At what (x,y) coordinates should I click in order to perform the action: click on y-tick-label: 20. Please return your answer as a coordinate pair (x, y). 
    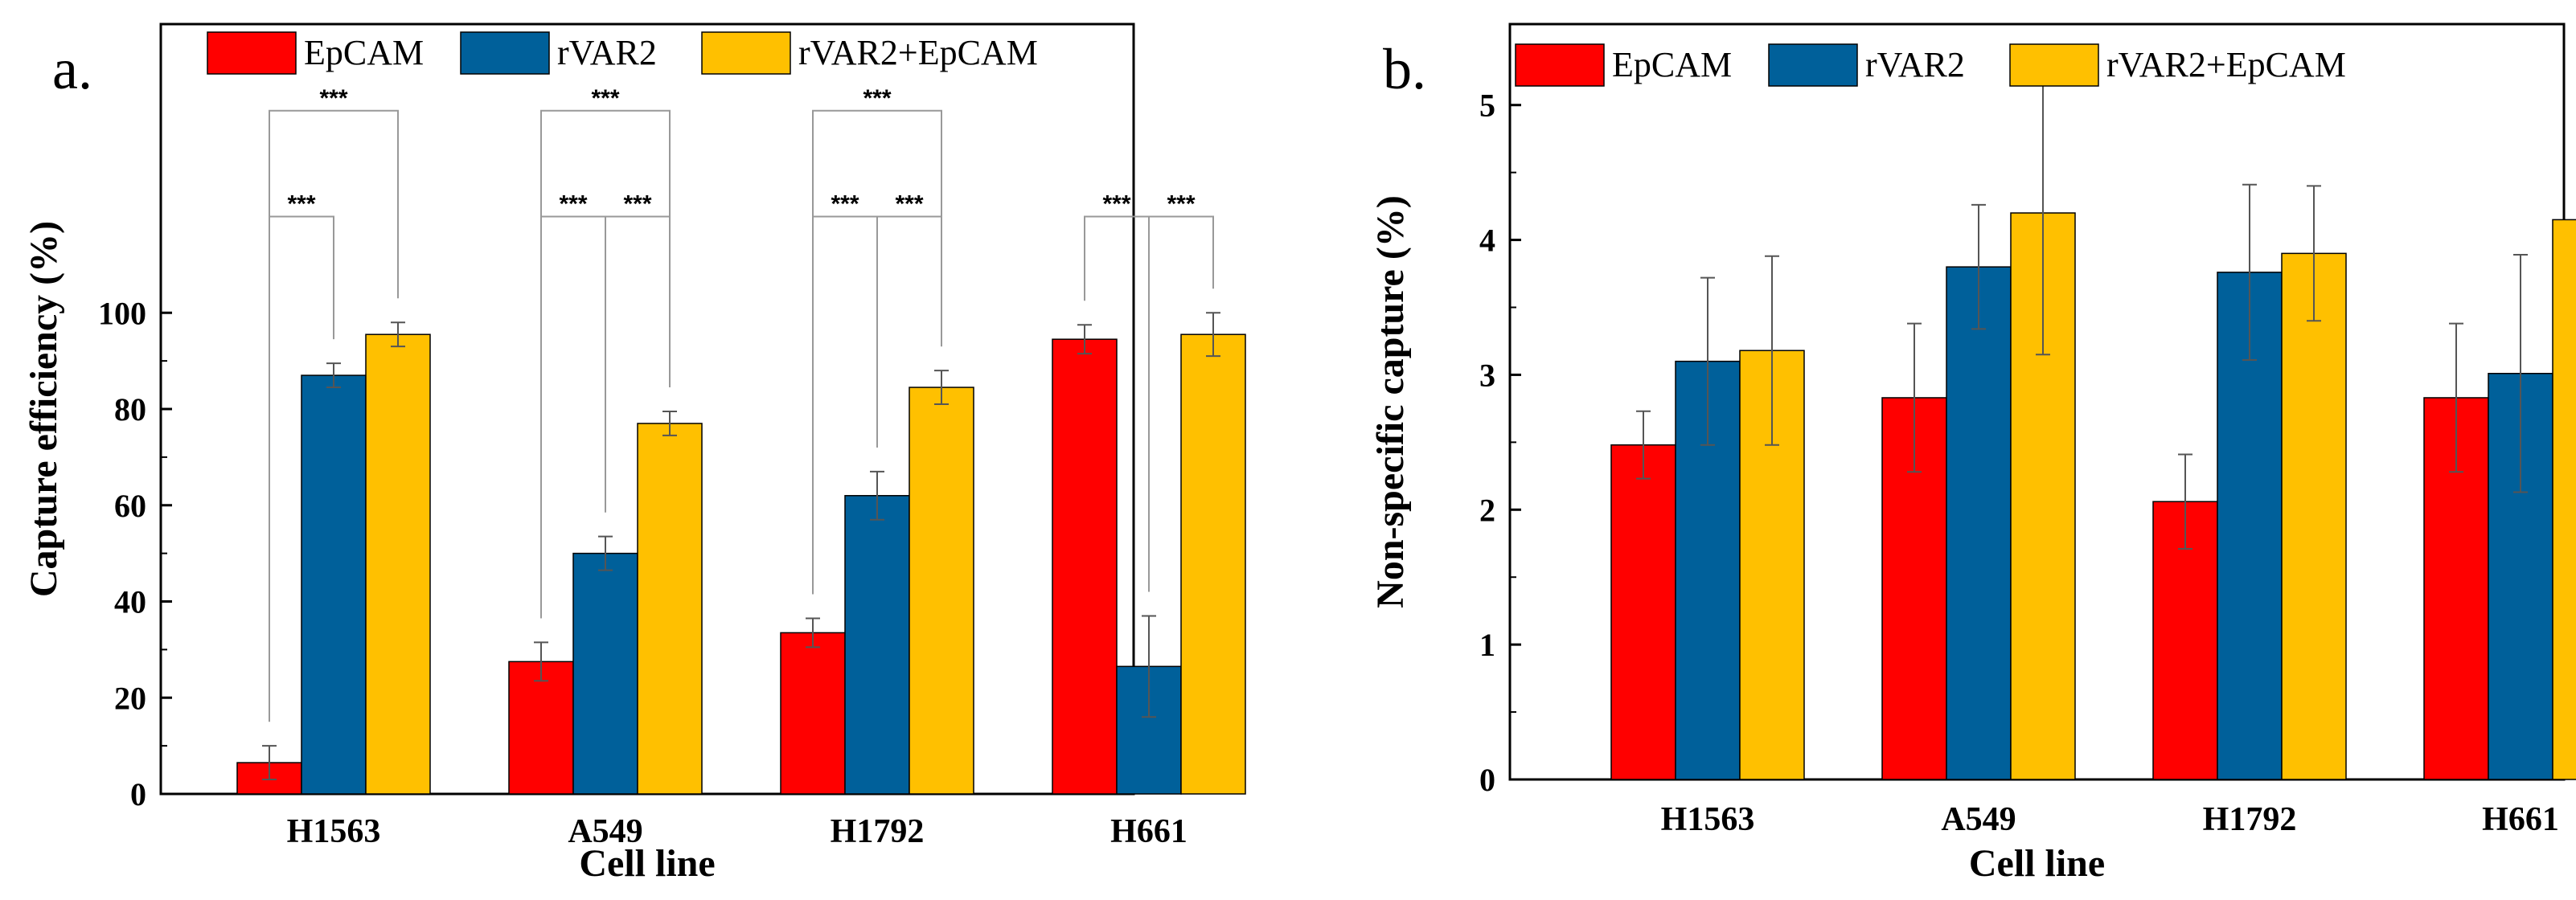
    Looking at the image, I should click on (130, 698).